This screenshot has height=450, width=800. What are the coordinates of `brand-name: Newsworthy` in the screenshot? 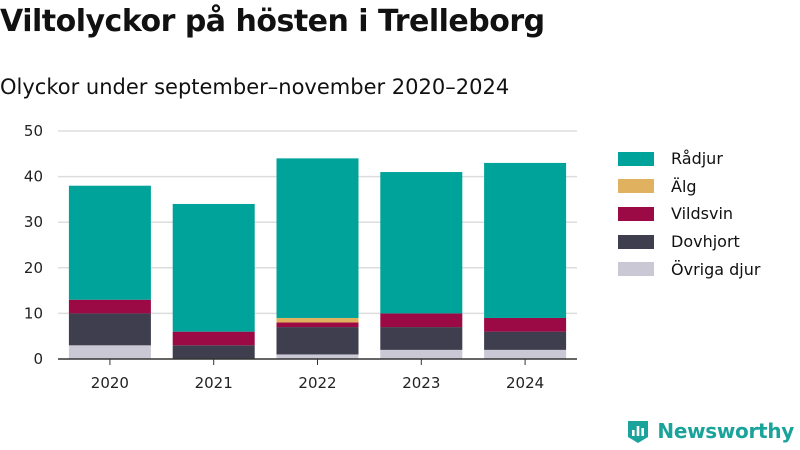 It's located at (725, 431).